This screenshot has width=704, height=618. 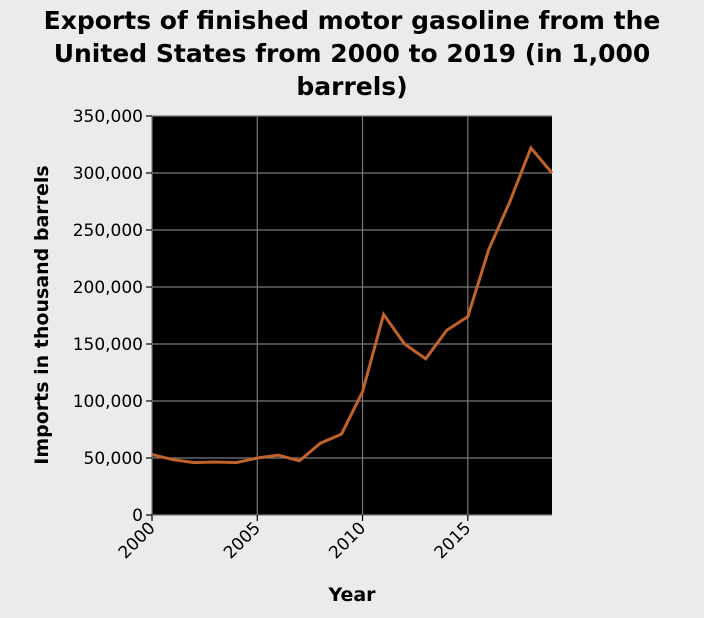 I want to click on y-tick-label: 250,000, so click(x=108, y=231).